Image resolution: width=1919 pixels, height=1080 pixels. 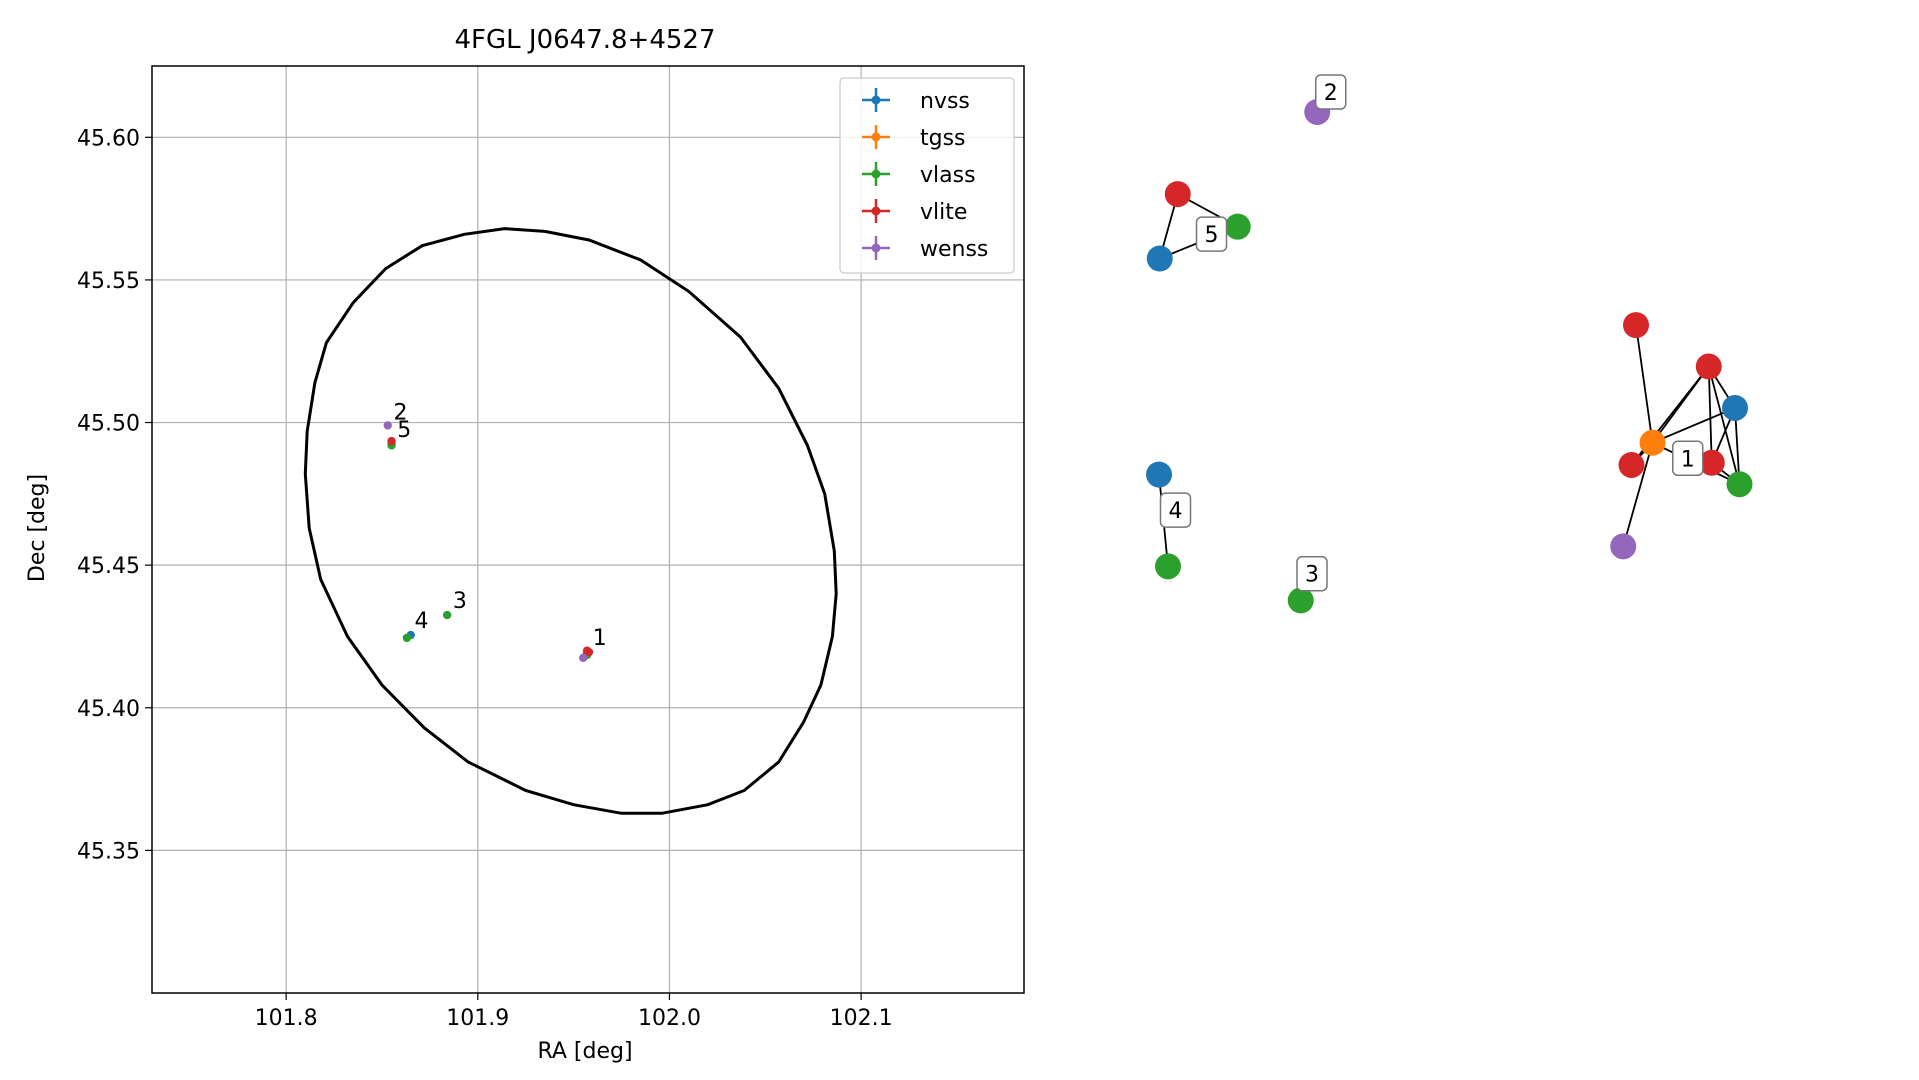 I want to click on node-label: 5, so click(x=1212, y=235).